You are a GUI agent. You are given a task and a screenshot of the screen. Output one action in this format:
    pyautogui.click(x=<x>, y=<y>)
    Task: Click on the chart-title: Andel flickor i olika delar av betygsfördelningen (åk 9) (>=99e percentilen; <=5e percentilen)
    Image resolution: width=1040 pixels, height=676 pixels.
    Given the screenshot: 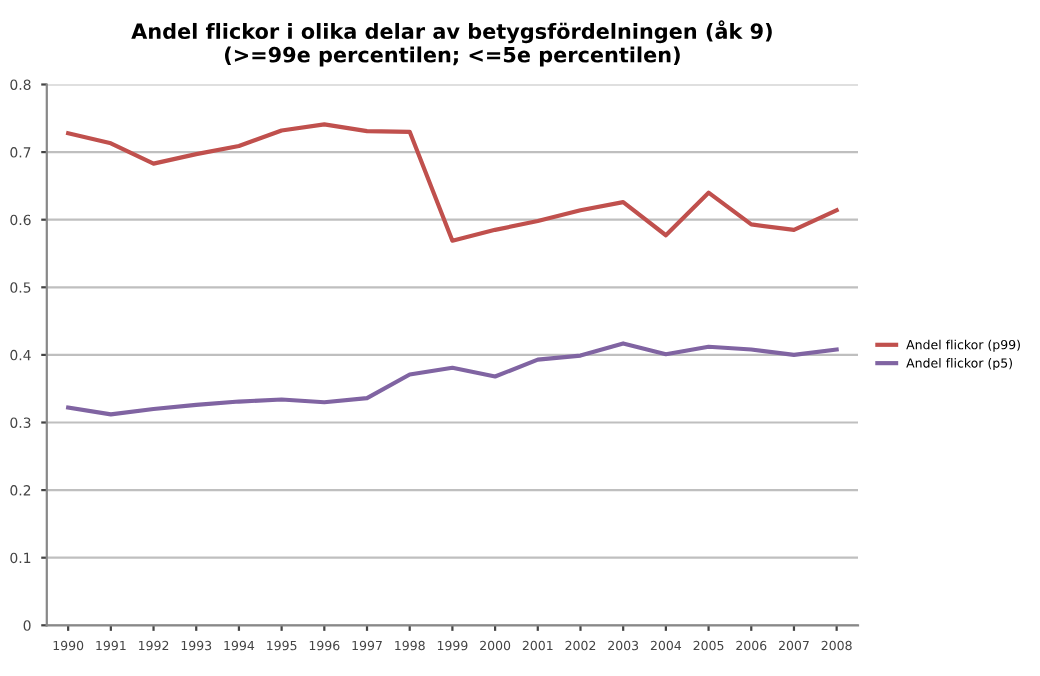 What is the action you would take?
    pyautogui.click(x=451, y=43)
    